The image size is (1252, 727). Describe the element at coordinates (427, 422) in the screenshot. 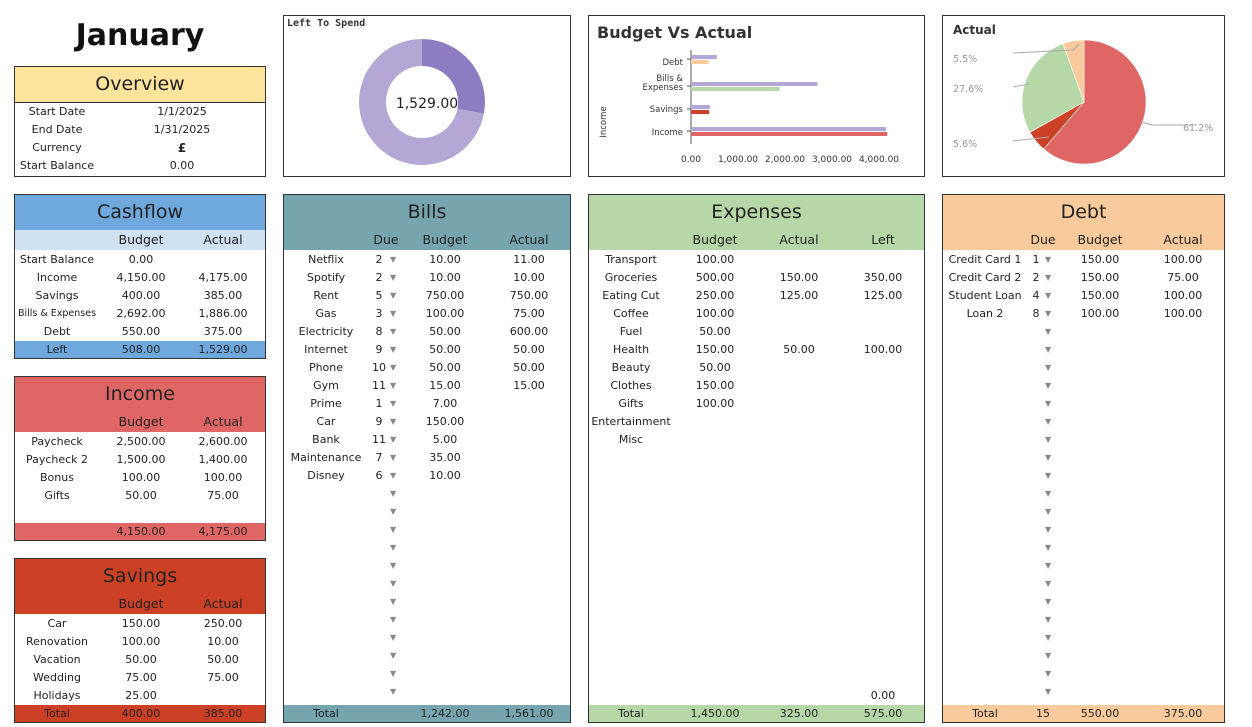

I see `bills-row: Car 9 150.00 ▼` at that location.